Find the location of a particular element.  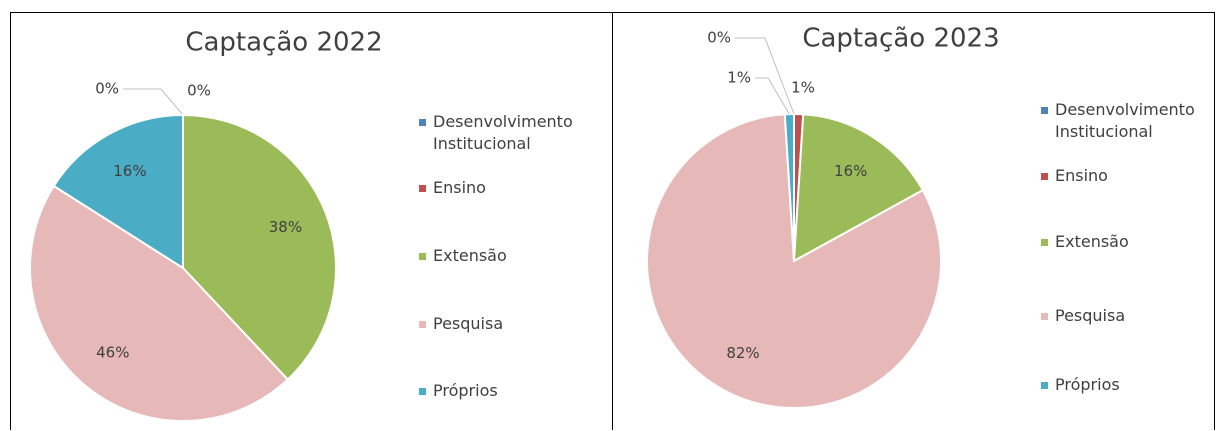

data-label: 38% is located at coordinates (285, 227).